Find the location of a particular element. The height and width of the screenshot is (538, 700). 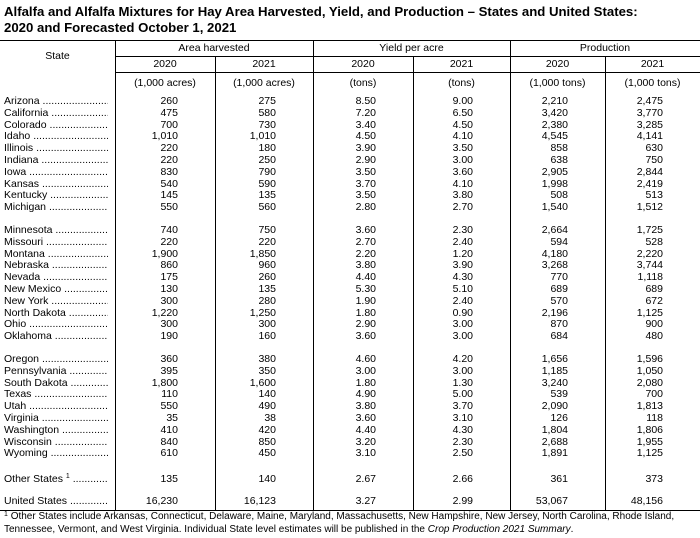

value-cell: 1,118 is located at coordinates (650, 277).